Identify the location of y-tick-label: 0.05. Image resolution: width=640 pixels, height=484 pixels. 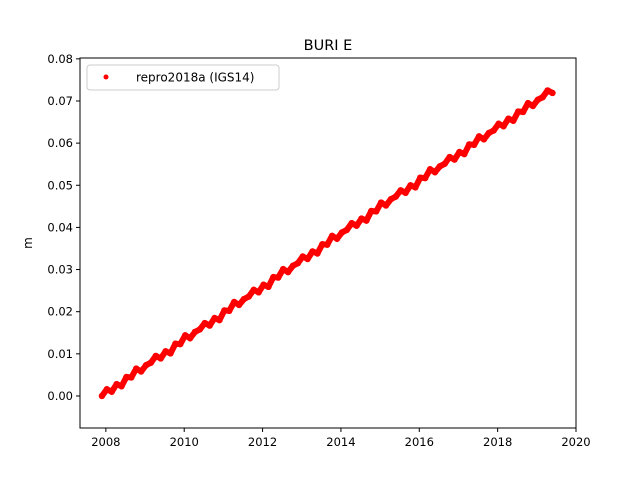
(60, 185).